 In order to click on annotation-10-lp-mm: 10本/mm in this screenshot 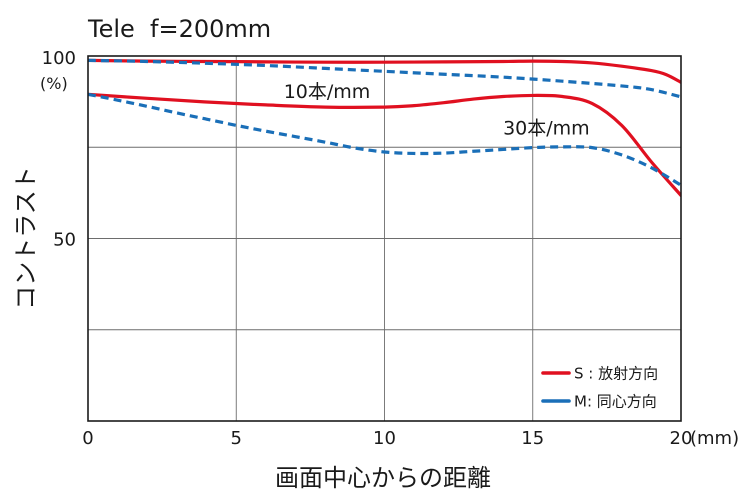, I will do `click(327, 92)`.